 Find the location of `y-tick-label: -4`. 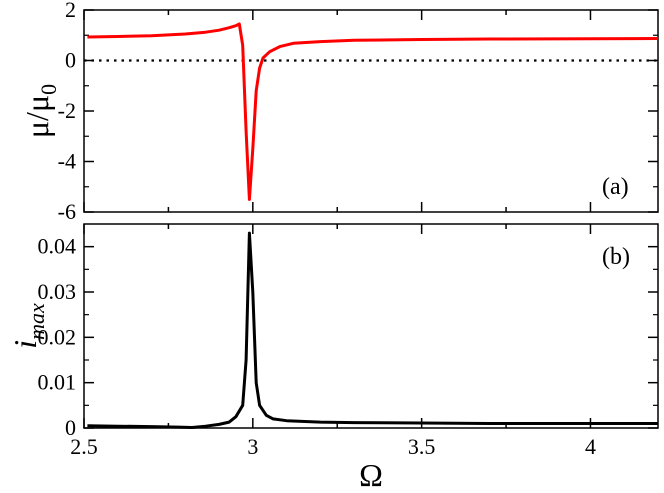

y-tick-label: -4 is located at coordinates (67, 161).